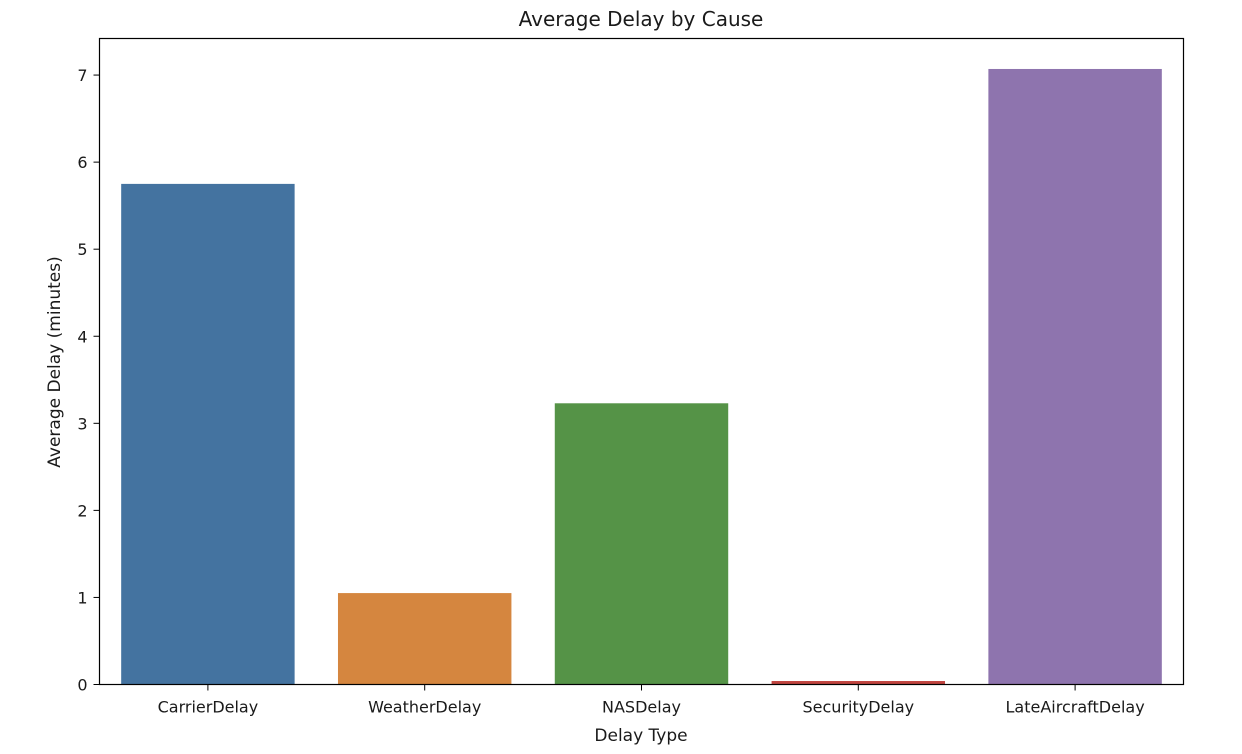  Describe the element at coordinates (424, 707) in the screenshot. I see `x-tick-label: WeatherDelay` at that location.